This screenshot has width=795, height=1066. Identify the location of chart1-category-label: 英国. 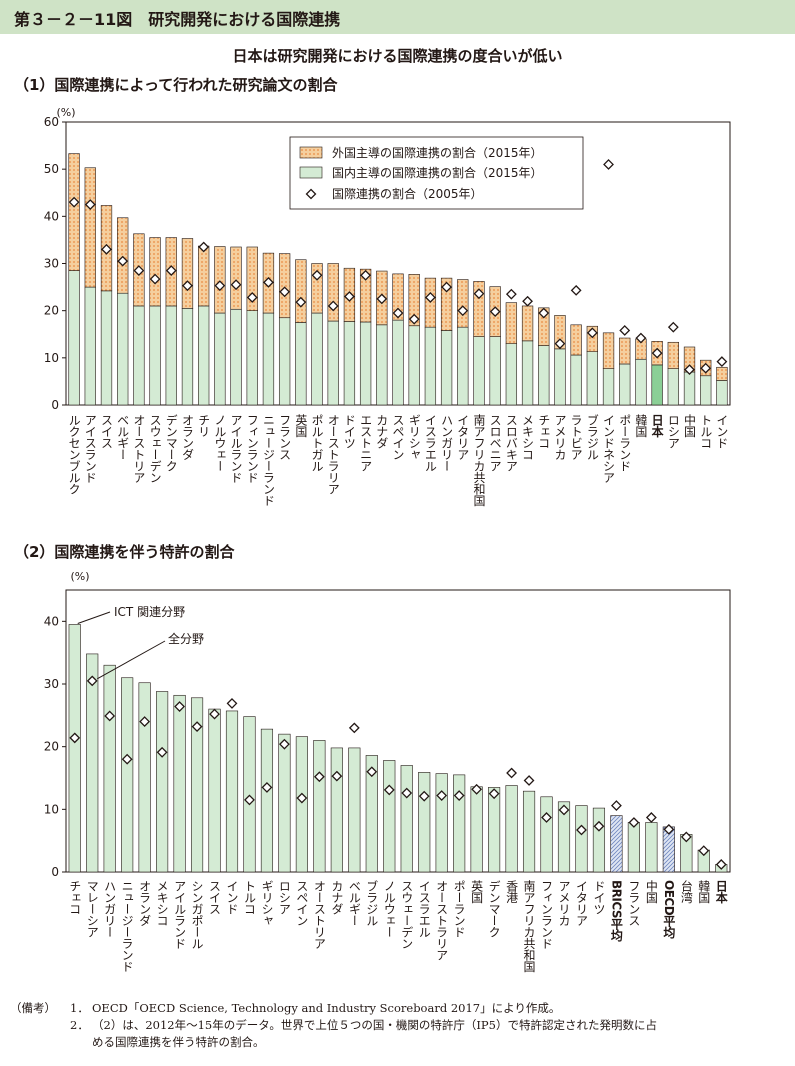
(301, 426).